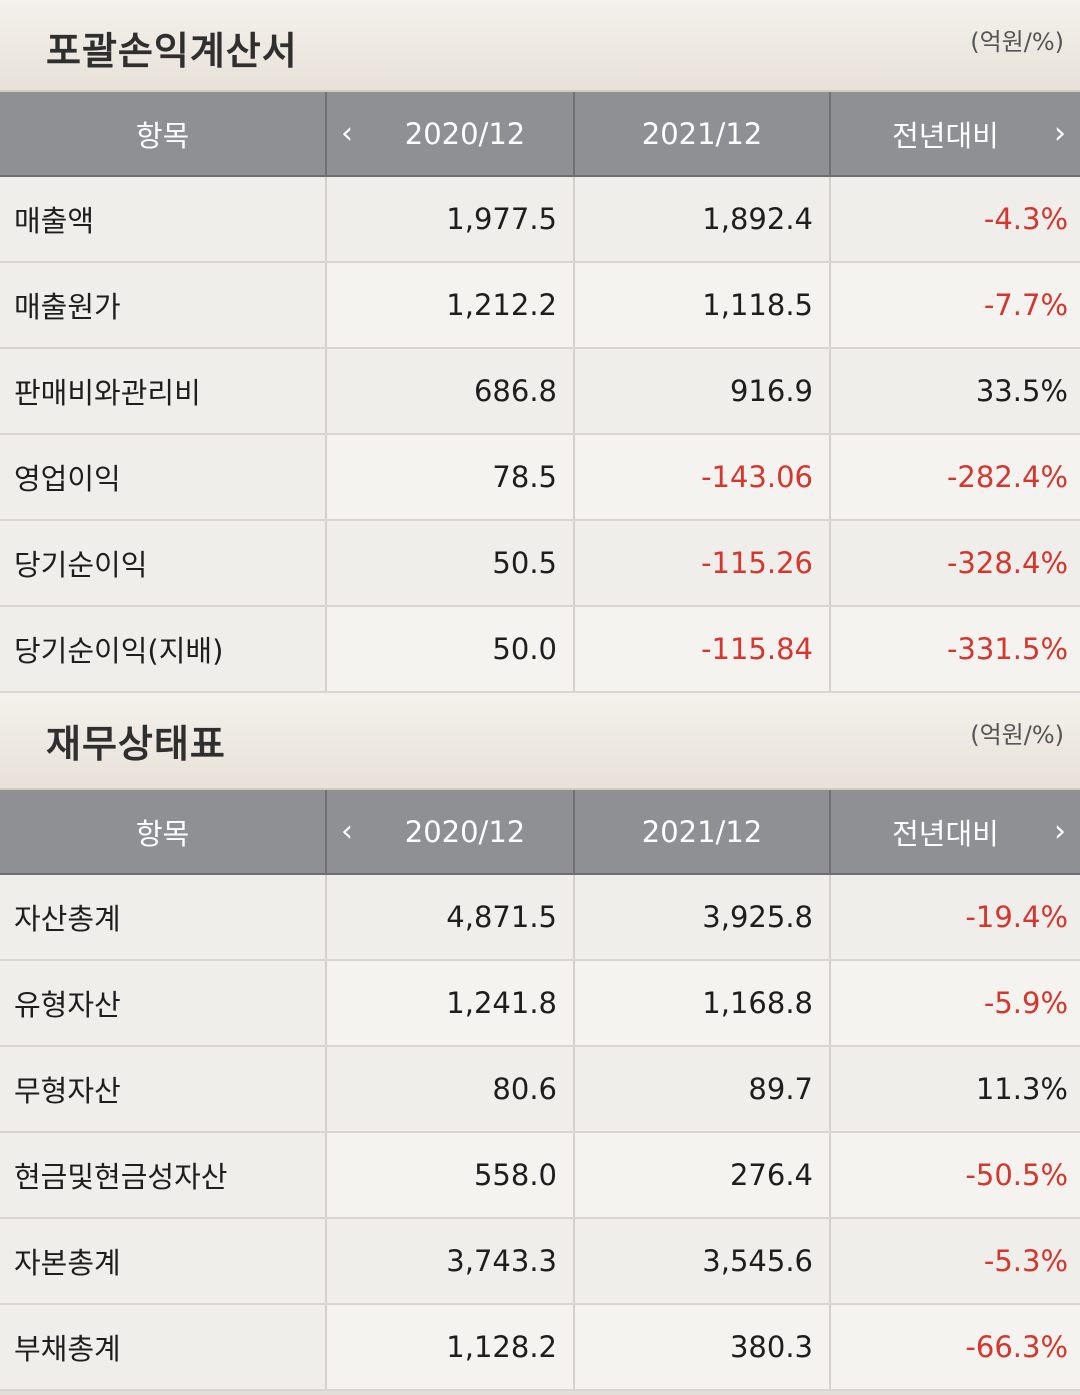 This screenshot has width=1080, height=1395. Describe the element at coordinates (450, 1089) in the screenshot. I see `cell-2020: 80.6` at that location.